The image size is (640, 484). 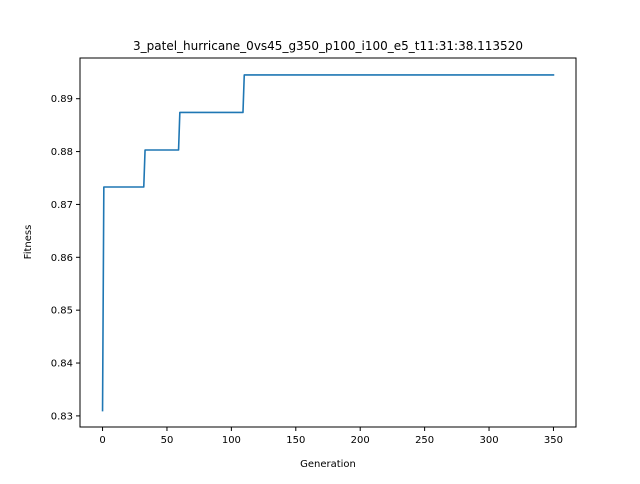 What do you see at coordinates (62, 258) in the screenshot?
I see `y-tick-label: 0.86` at bounding box center [62, 258].